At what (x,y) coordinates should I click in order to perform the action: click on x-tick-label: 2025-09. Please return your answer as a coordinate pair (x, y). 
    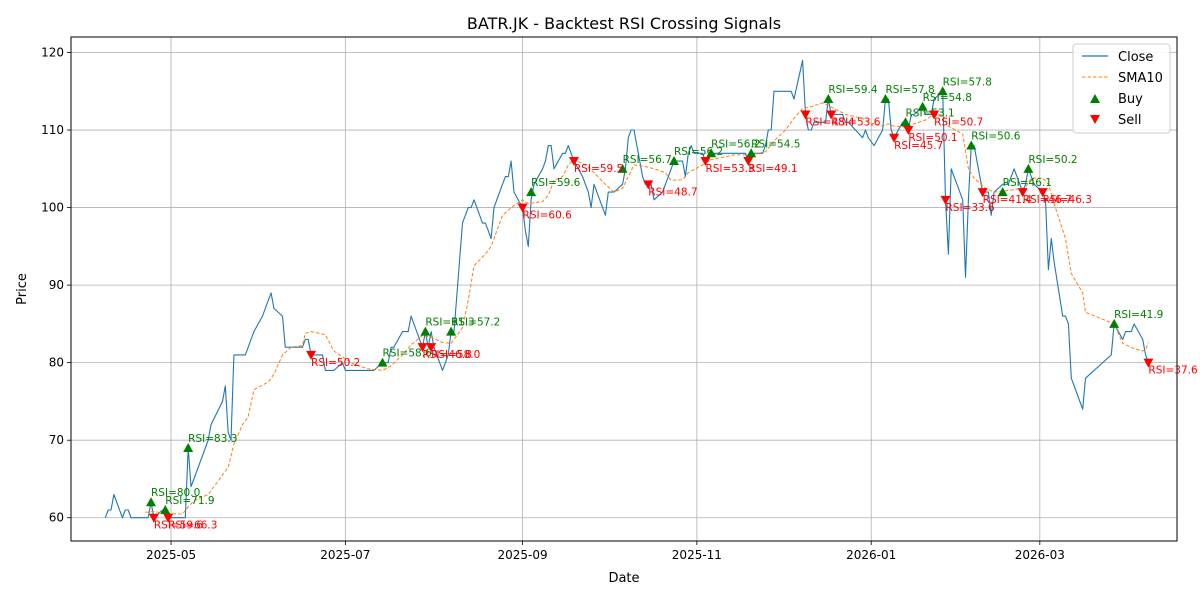
    Looking at the image, I should click on (522, 555).